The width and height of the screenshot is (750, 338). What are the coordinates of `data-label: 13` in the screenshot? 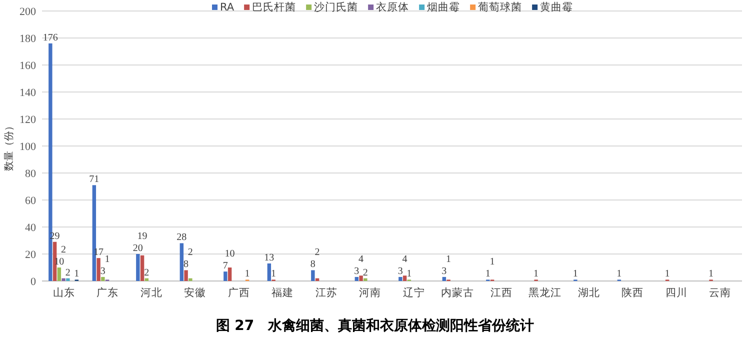 It's located at (269, 258).